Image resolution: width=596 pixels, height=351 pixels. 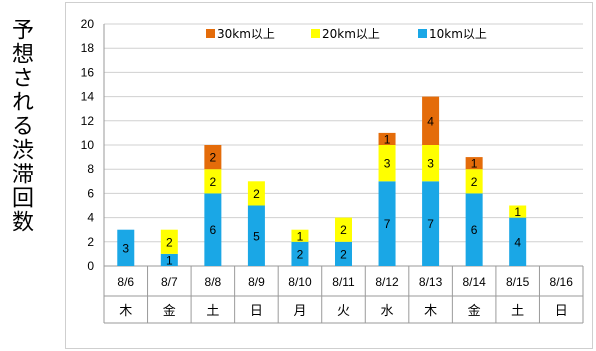 I want to click on x-tick-label: 8/10, so click(x=300, y=282).